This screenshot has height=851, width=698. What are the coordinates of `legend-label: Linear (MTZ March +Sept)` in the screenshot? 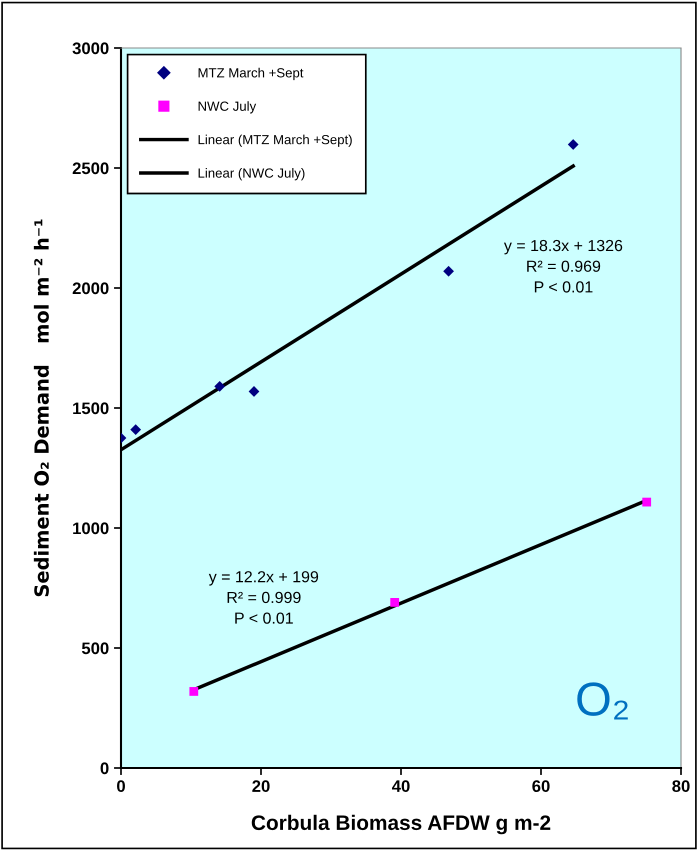 It's located at (275, 140).